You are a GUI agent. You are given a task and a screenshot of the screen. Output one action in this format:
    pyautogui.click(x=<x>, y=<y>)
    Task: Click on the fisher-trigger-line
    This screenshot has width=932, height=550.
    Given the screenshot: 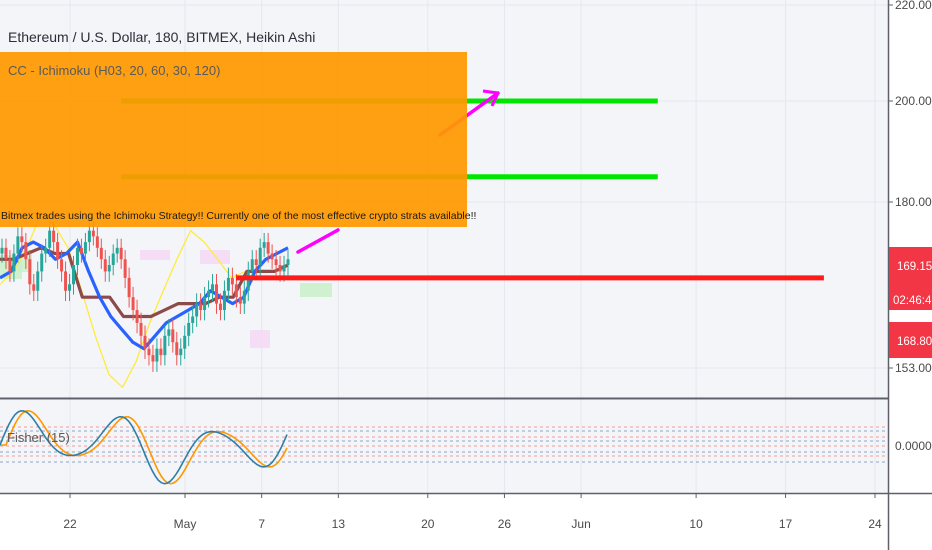 What is the action you would take?
    pyautogui.click(x=144, y=447)
    